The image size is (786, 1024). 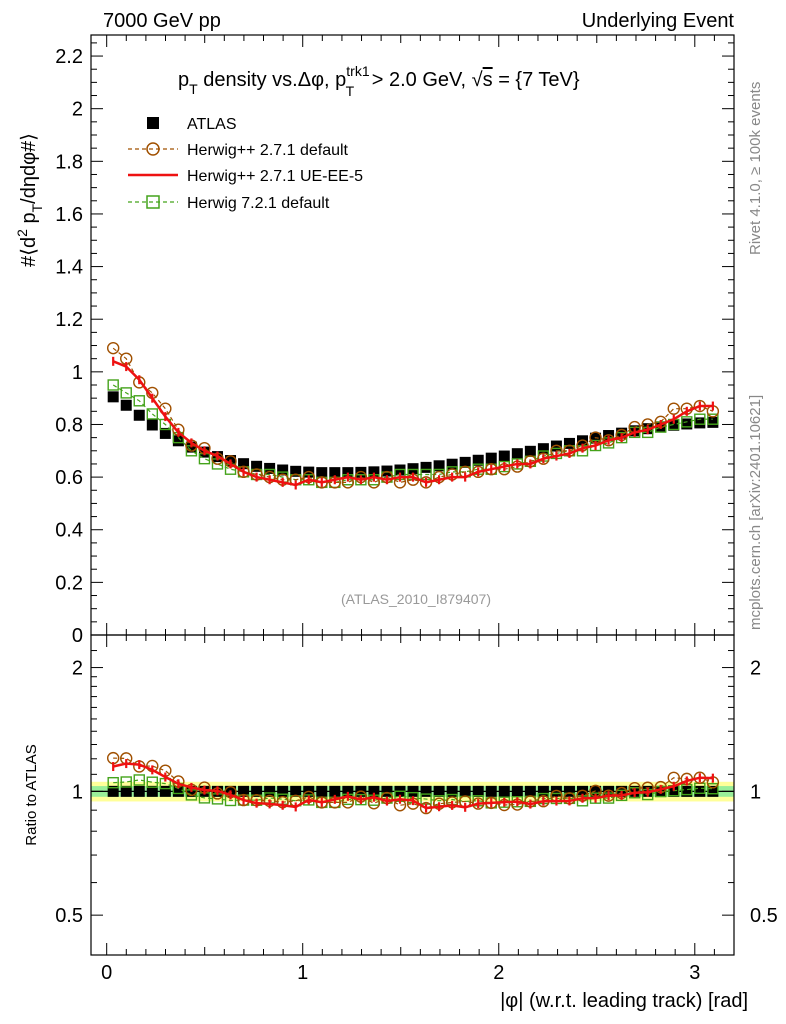 What do you see at coordinates (350, 91) in the screenshot?
I see `title-sub-t2: T` at bounding box center [350, 91].